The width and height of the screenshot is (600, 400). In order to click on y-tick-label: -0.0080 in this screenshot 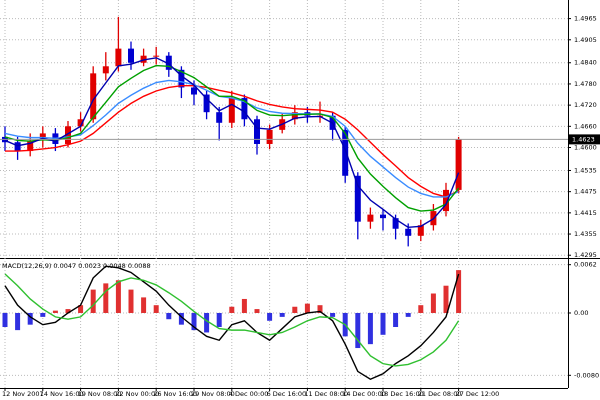, I will do `click(586, 375)`.